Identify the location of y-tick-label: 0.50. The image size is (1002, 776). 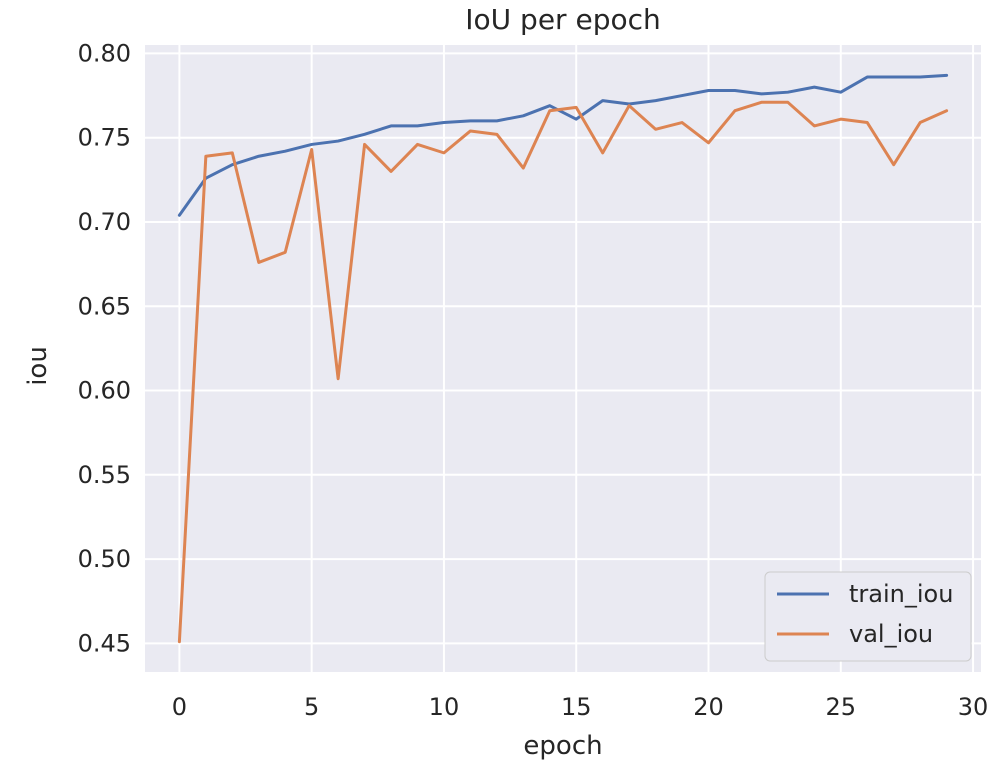
(104, 559).